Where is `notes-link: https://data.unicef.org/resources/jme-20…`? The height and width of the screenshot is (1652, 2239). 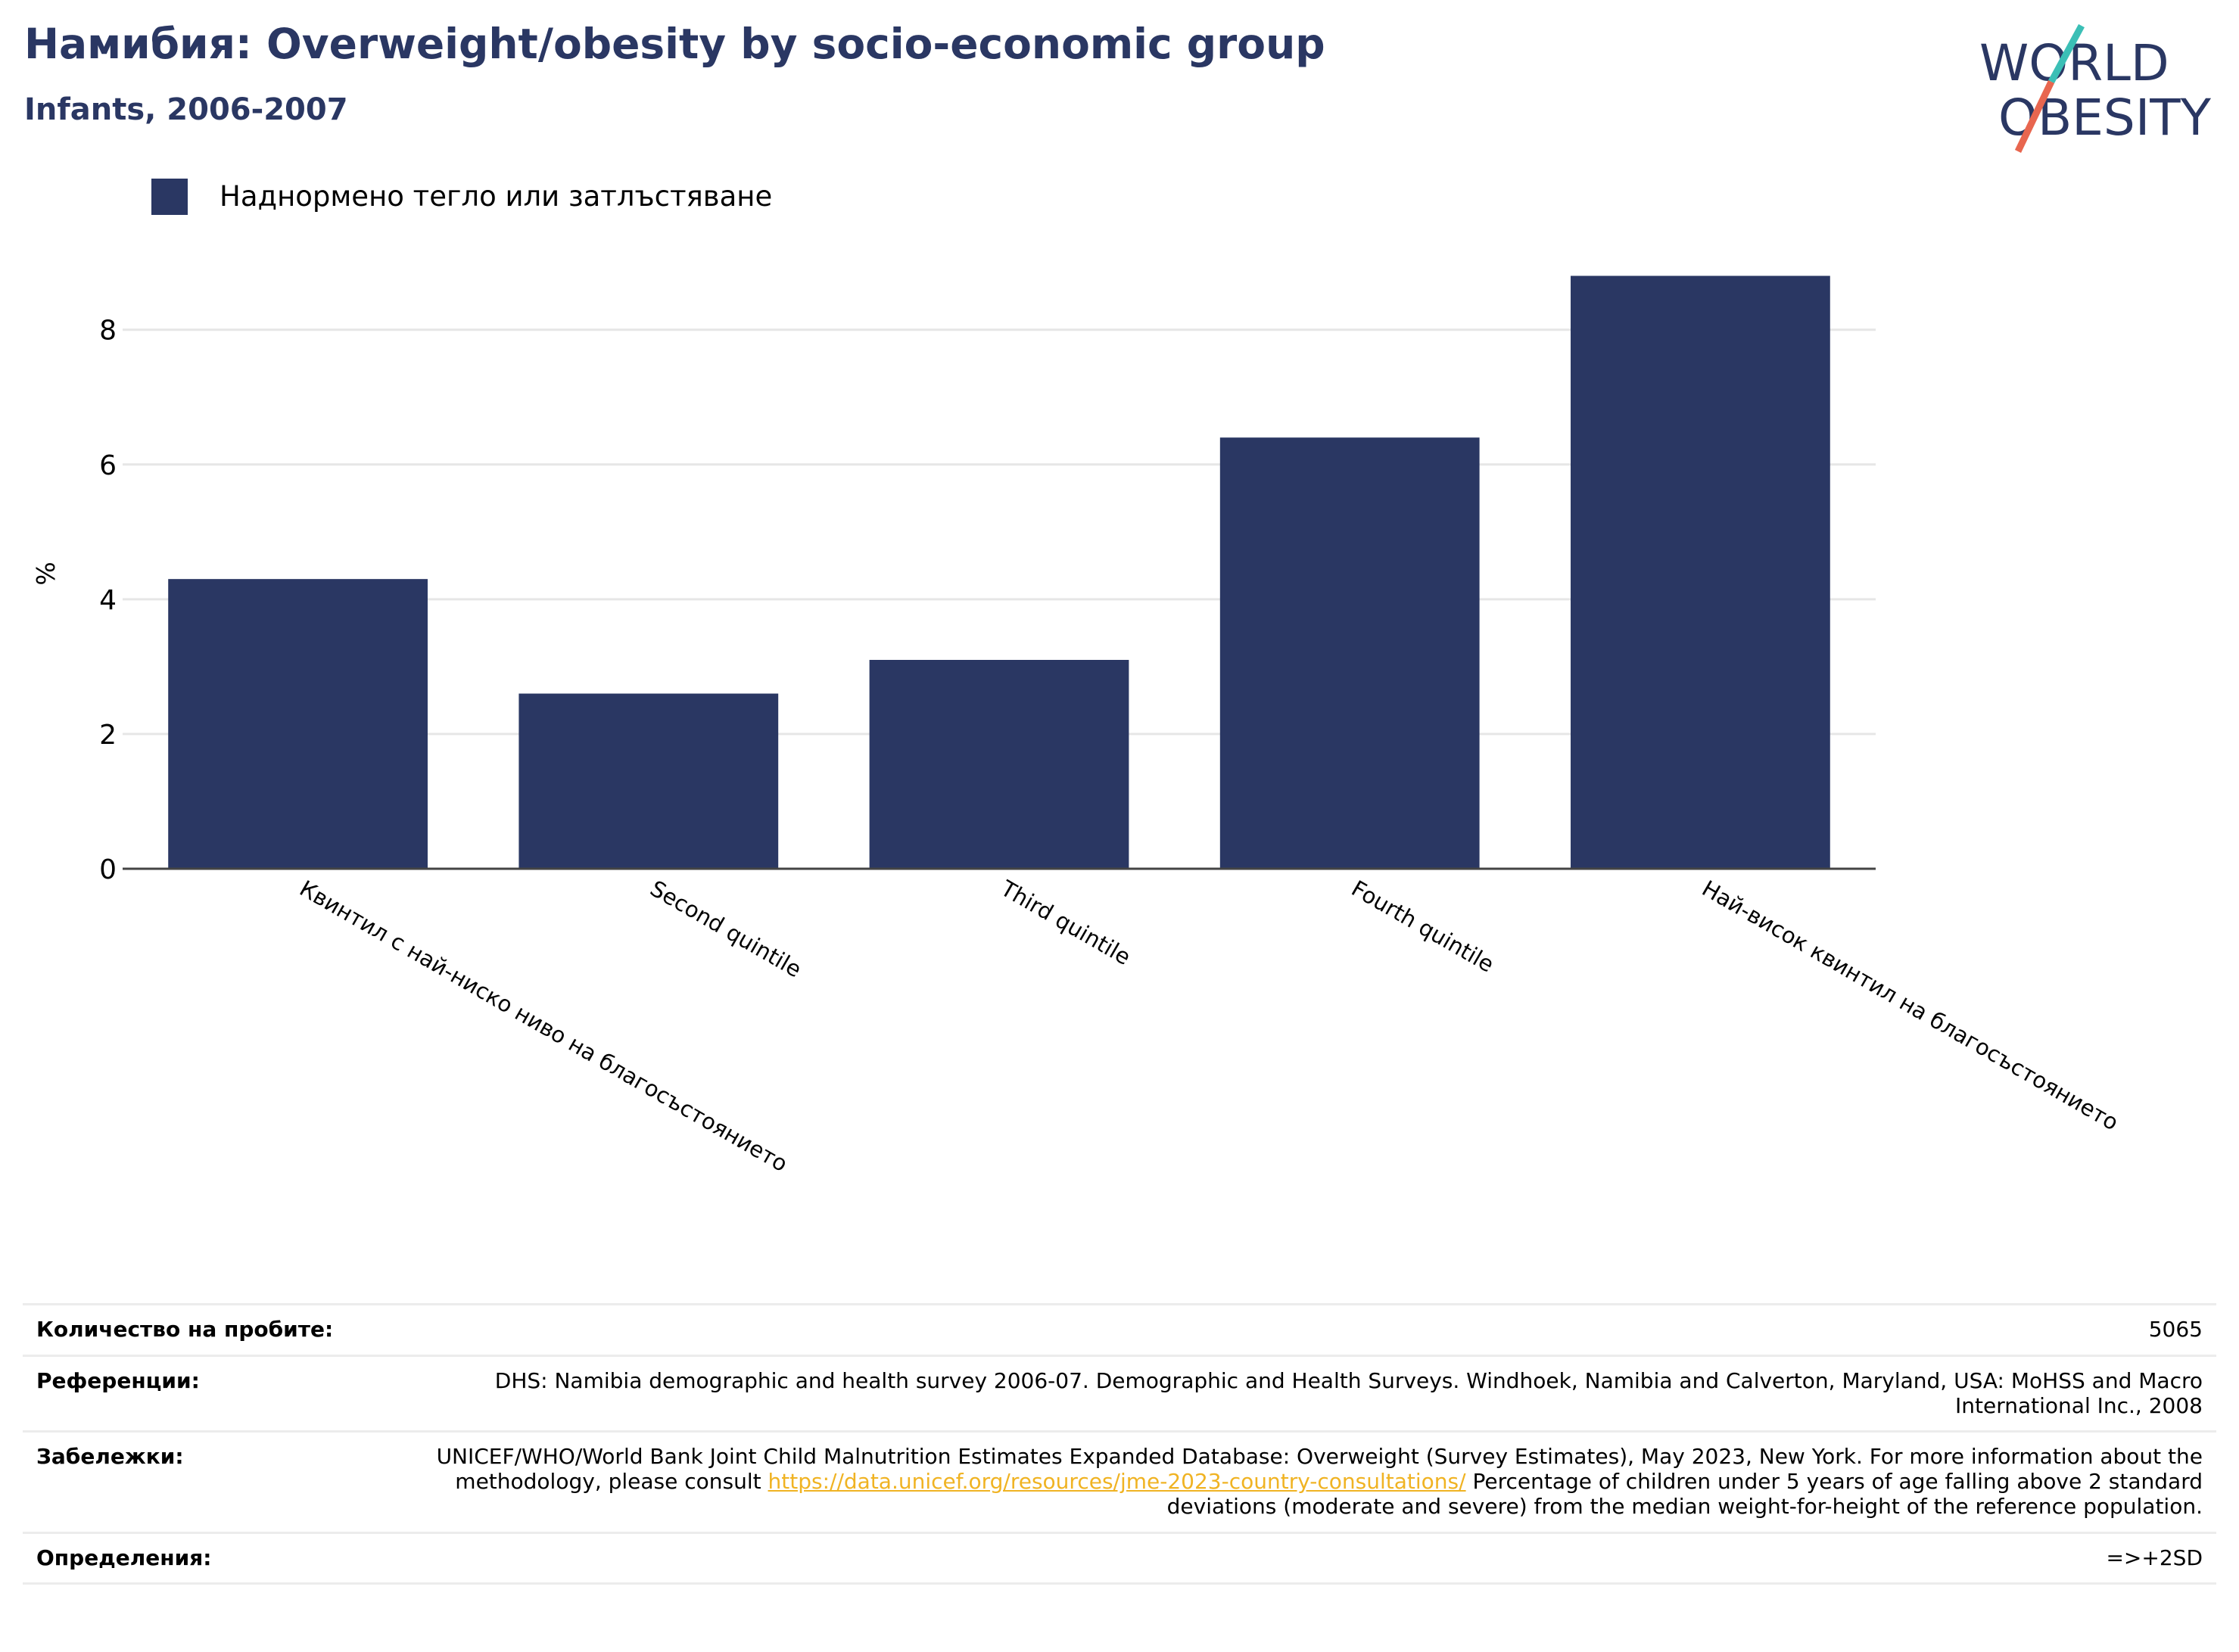 notes-link: https://data.unicef.org/resources/jme-20… is located at coordinates (1117, 1481).